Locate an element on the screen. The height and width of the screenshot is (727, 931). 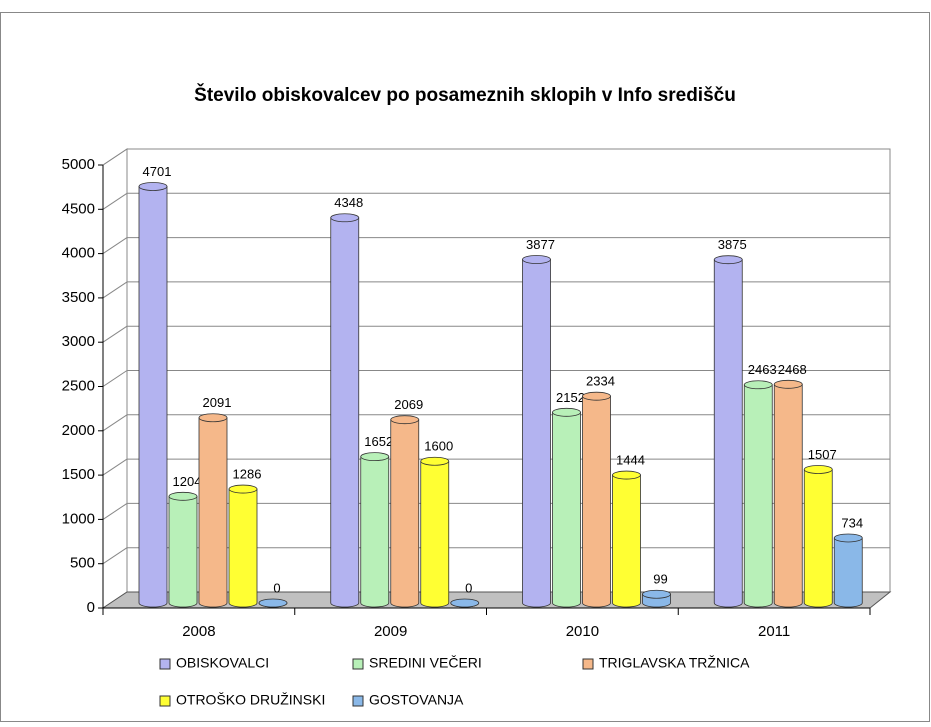
value-label: 734 is located at coordinates (852, 522).